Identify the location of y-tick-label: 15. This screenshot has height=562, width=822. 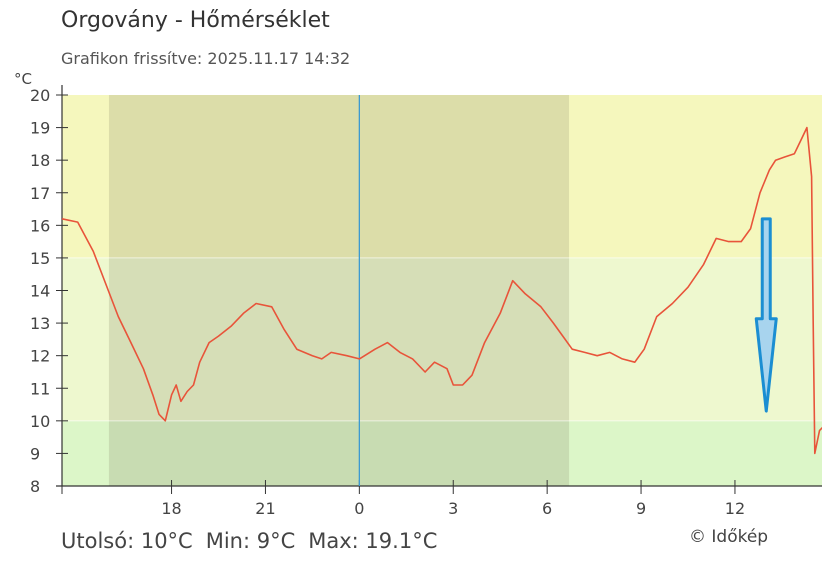
(40, 258).